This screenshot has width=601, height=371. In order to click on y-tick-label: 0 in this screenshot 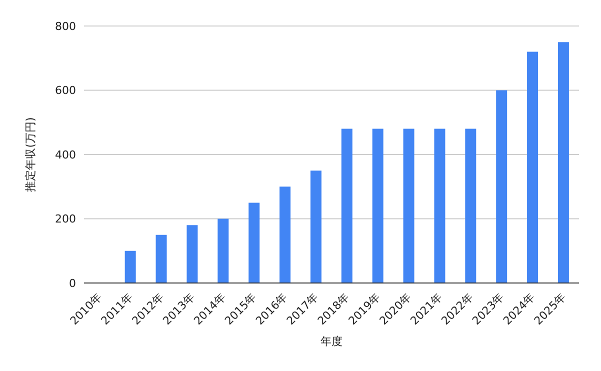, I will do `click(72, 283)`.